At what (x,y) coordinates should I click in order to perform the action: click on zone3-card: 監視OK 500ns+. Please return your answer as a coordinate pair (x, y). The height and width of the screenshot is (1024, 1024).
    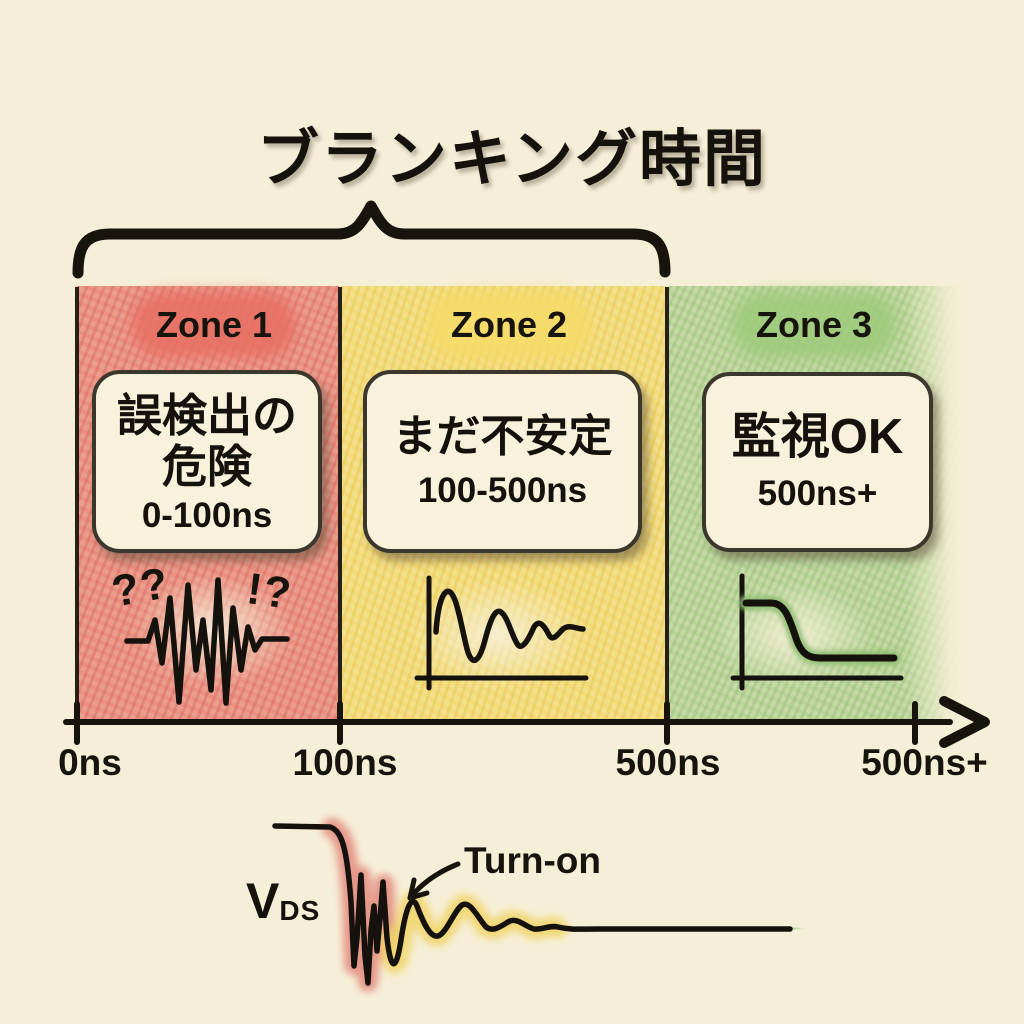
    Looking at the image, I should click on (817, 462).